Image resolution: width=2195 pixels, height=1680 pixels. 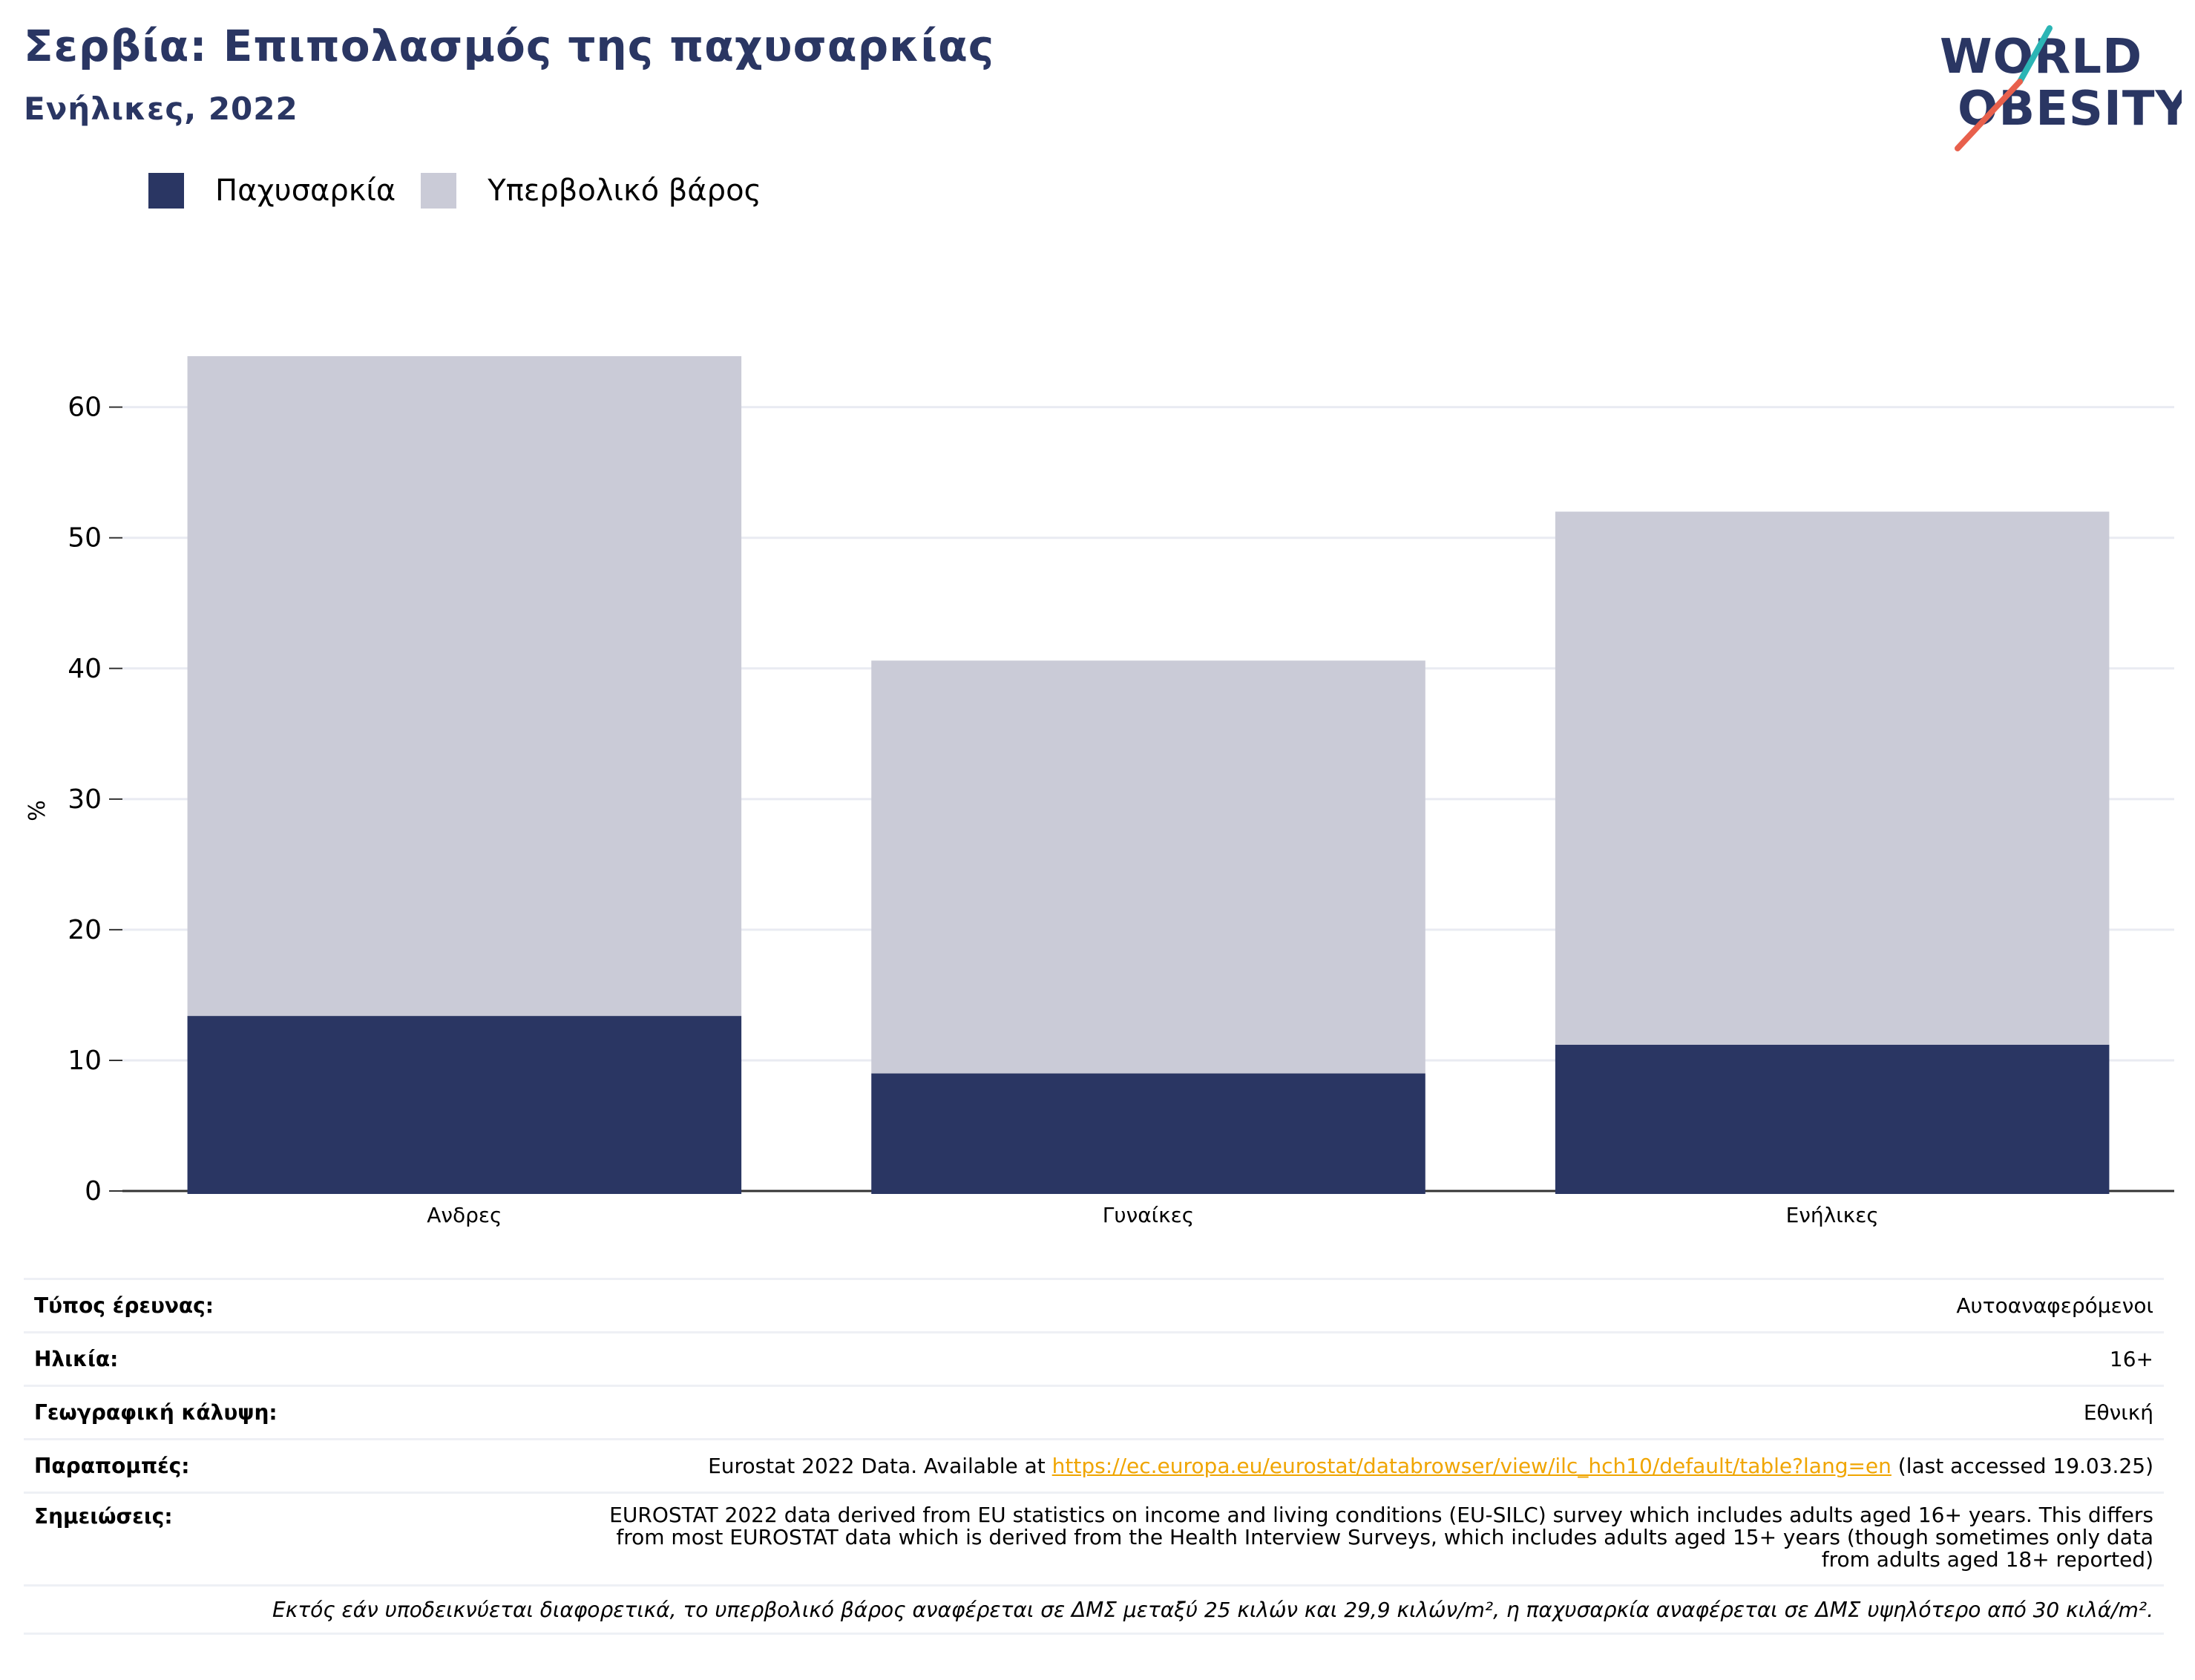 What do you see at coordinates (510, 46) in the screenshot?
I see `chart-title: Σερβία: Επιπολασμός της παχυσαρκίας` at bounding box center [510, 46].